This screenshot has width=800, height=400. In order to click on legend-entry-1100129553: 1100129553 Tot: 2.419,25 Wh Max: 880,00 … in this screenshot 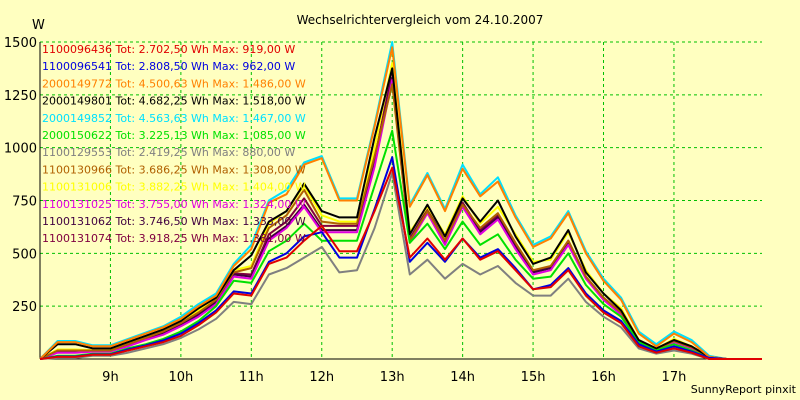, I will do `click(168, 152)`.